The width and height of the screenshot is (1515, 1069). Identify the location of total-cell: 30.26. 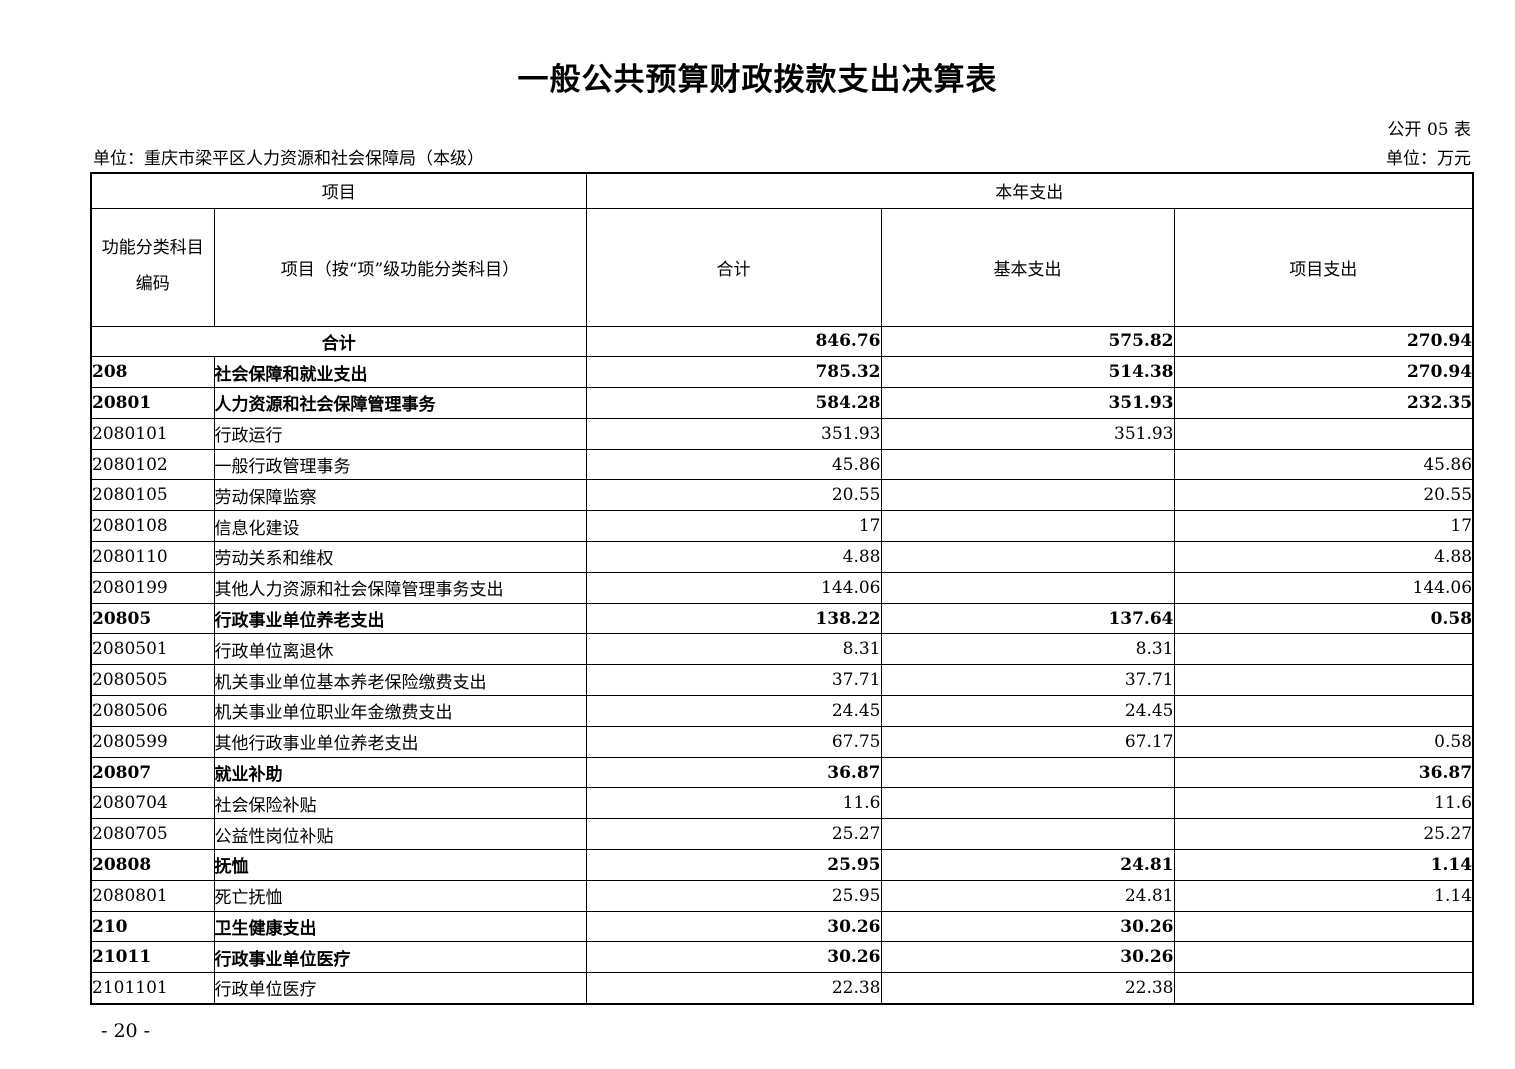
(733, 957).